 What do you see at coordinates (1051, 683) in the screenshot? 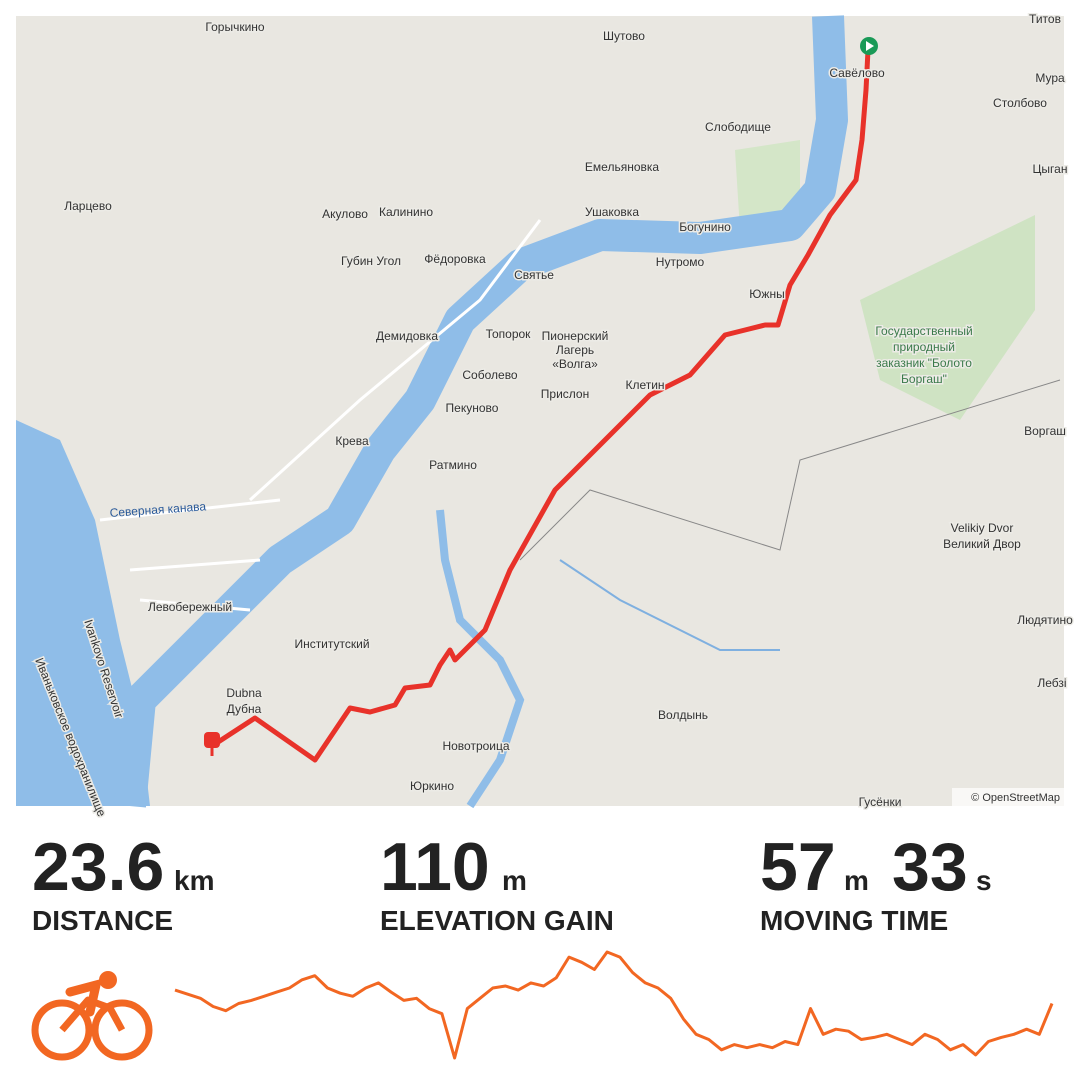
I see `place-label: Лебзі` at bounding box center [1051, 683].